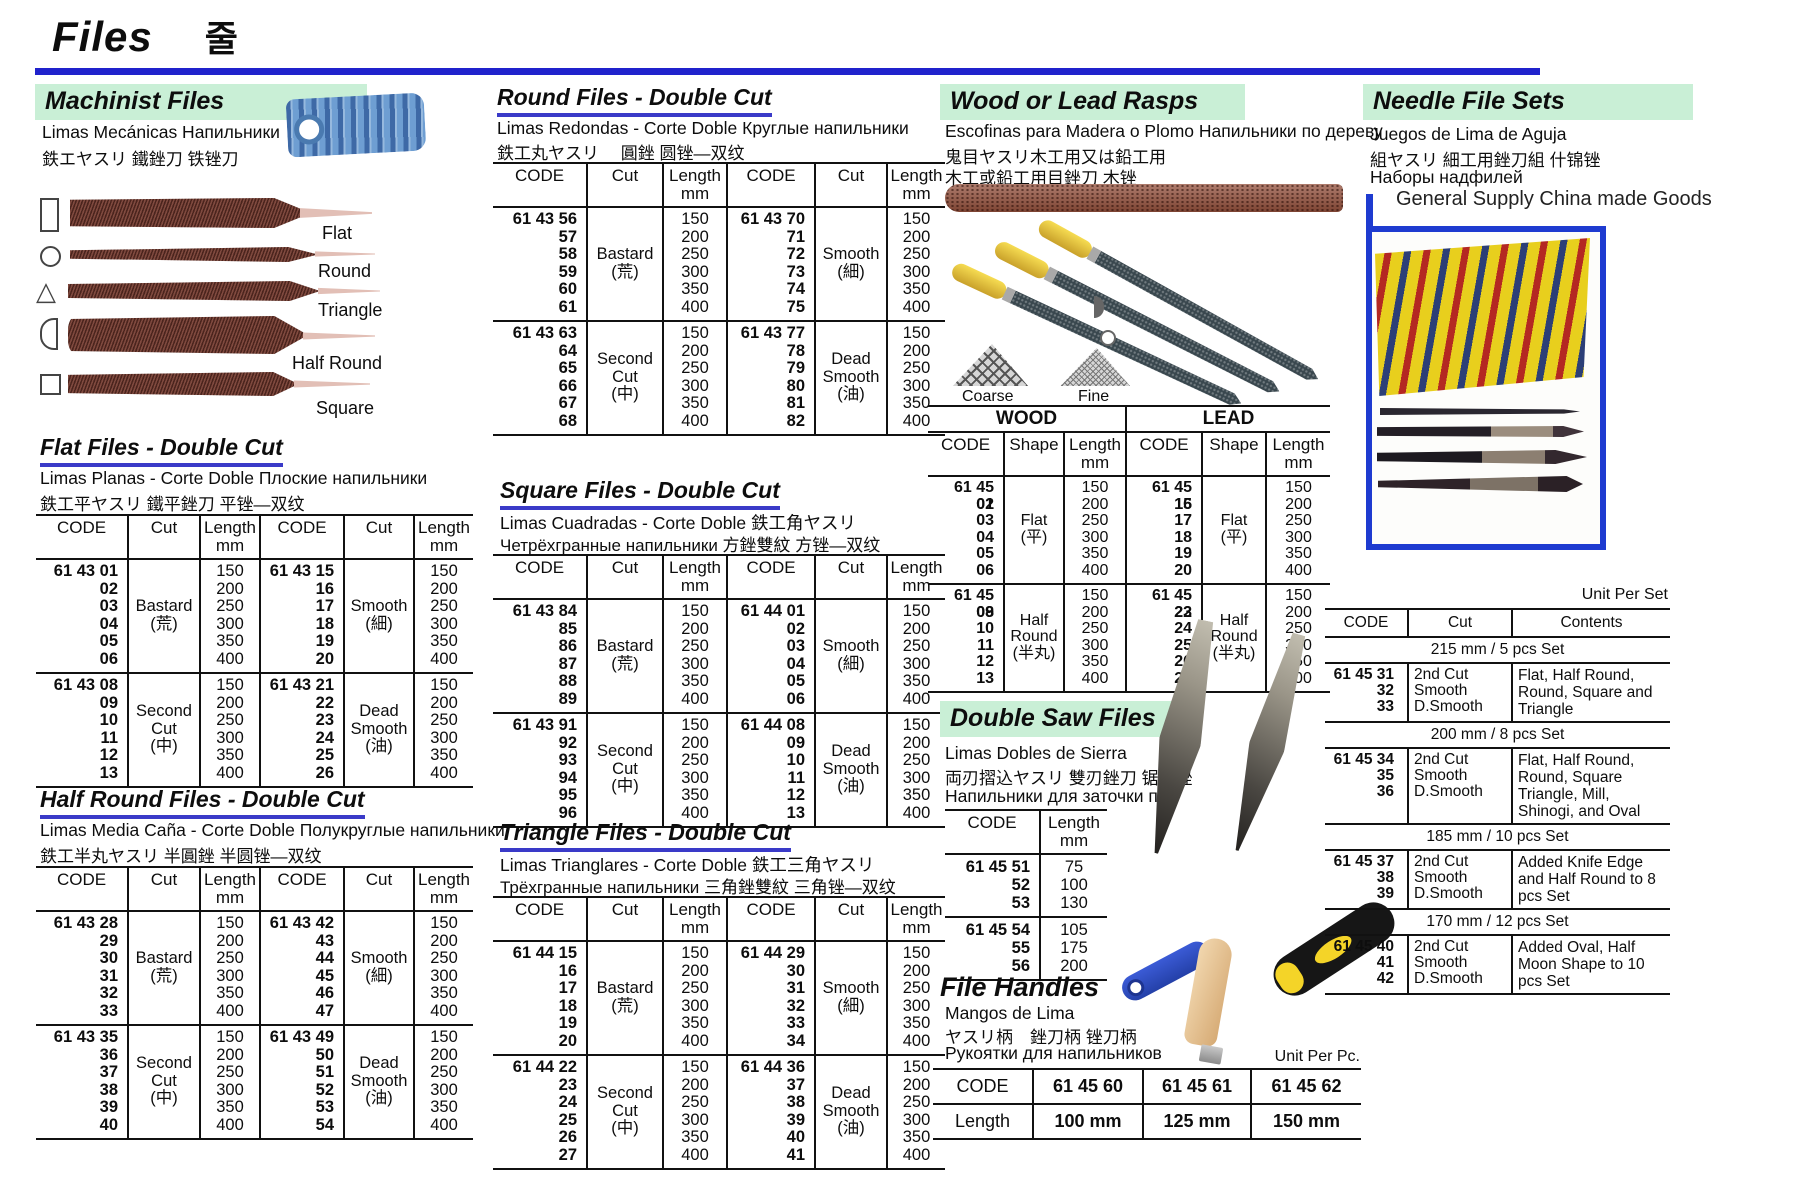 The image size is (1812, 1186). What do you see at coordinates (1366, 692) in the screenshot?
I see `code-cell: 61 45 31 32 33` at bounding box center [1366, 692].